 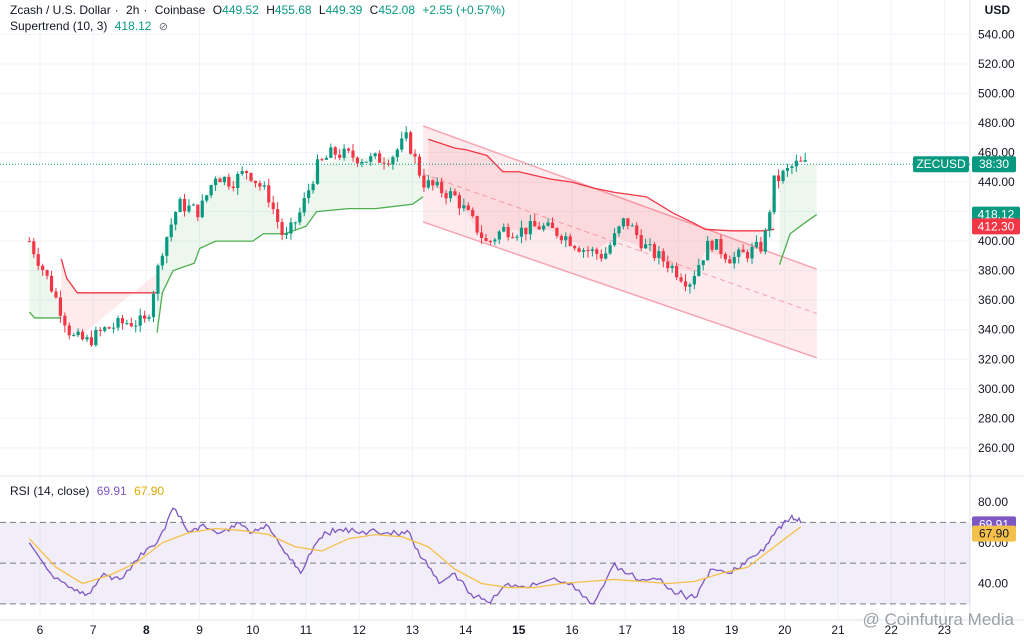 What do you see at coordinates (838, 630) in the screenshot?
I see `x-tick-label: 21` at bounding box center [838, 630].